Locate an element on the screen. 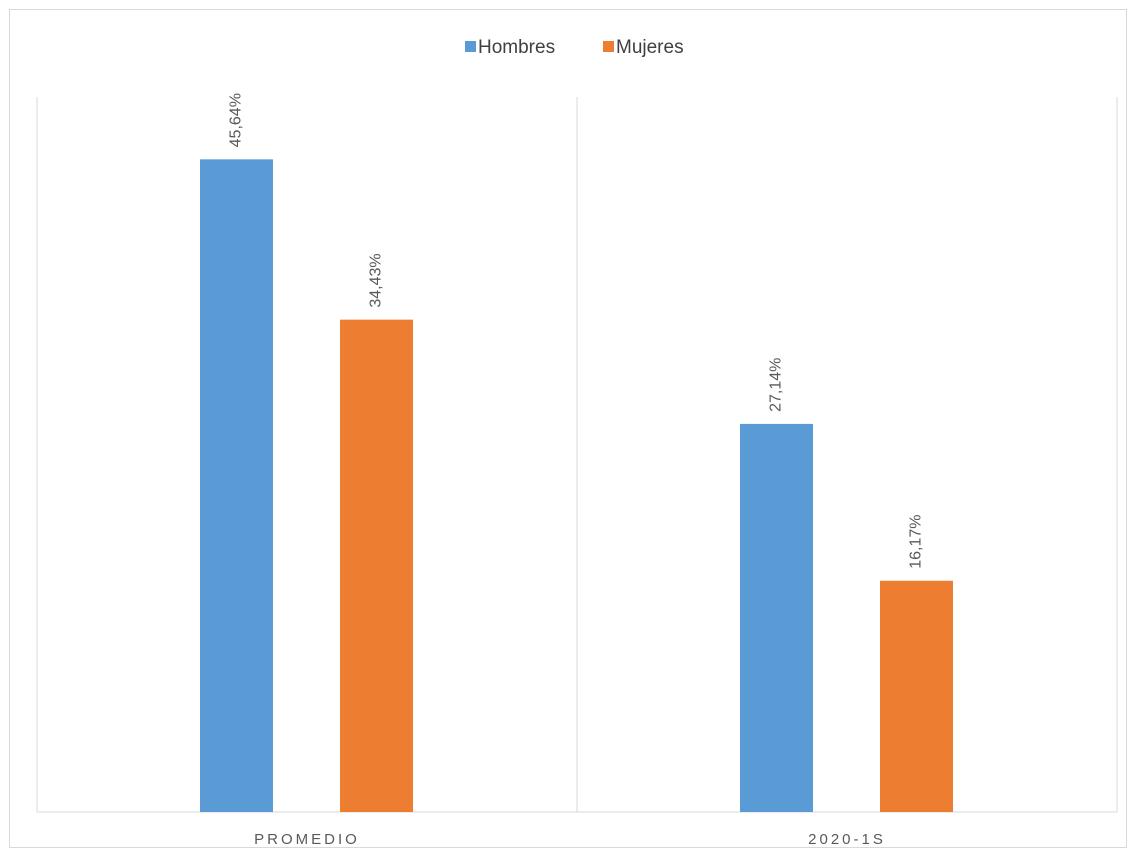 This screenshot has height=863, width=1135. x-tick-label: 2020-1S is located at coordinates (847, 839).